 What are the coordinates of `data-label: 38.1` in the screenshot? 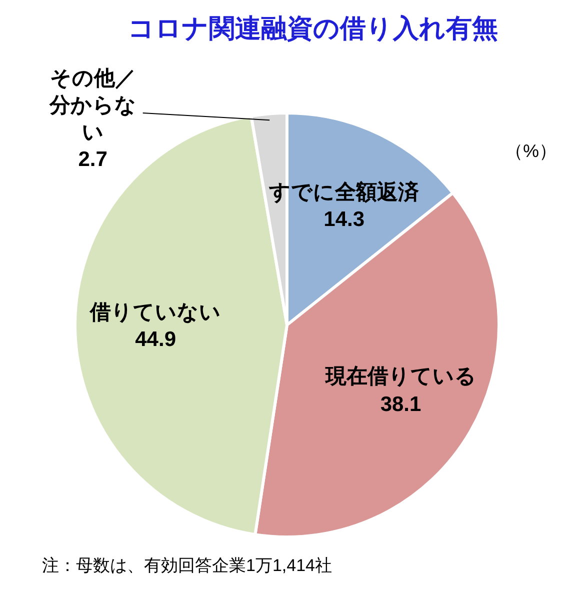 It's located at (401, 404).